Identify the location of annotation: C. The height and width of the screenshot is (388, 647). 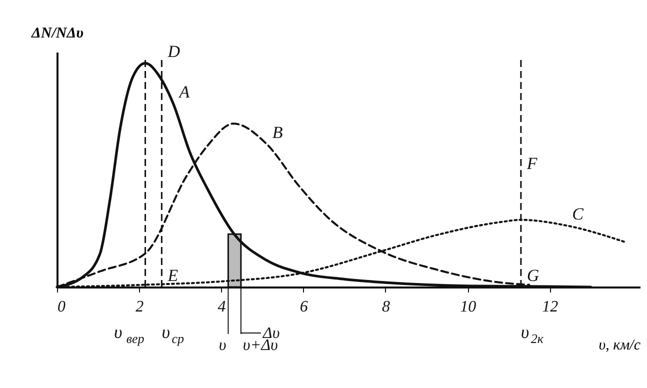
(578, 214).